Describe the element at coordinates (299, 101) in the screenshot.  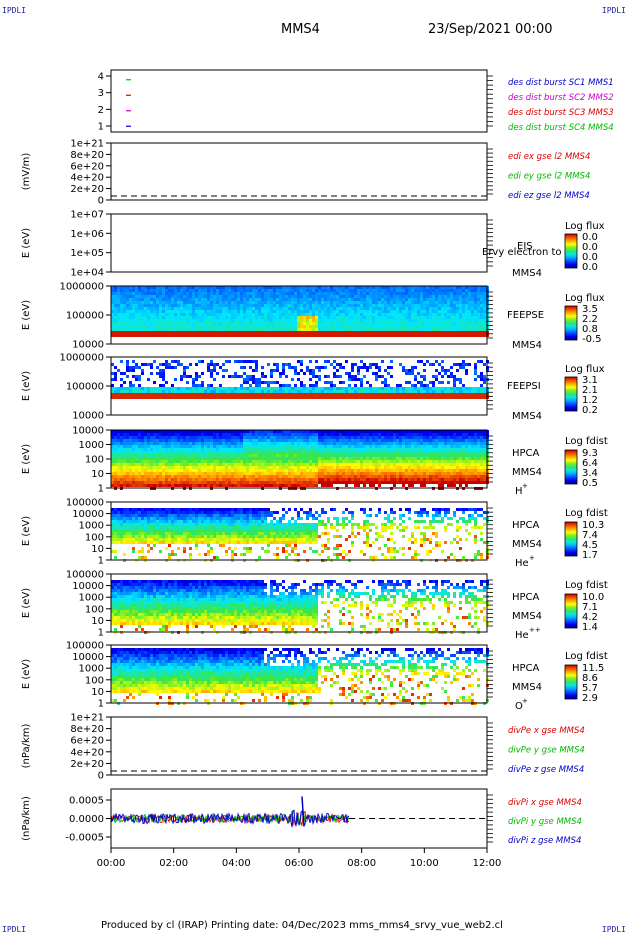
I see `panel-frame` at that location.